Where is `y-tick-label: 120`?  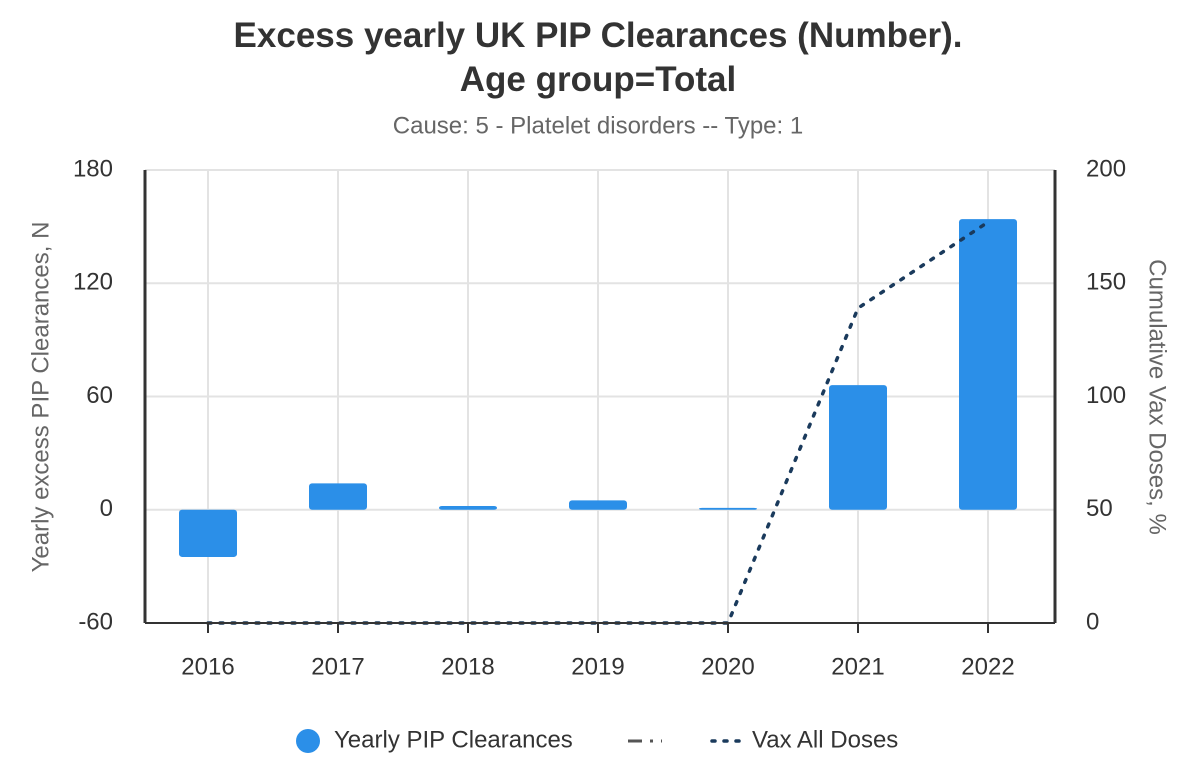
y-tick-label: 120 is located at coordinates (93, 282).